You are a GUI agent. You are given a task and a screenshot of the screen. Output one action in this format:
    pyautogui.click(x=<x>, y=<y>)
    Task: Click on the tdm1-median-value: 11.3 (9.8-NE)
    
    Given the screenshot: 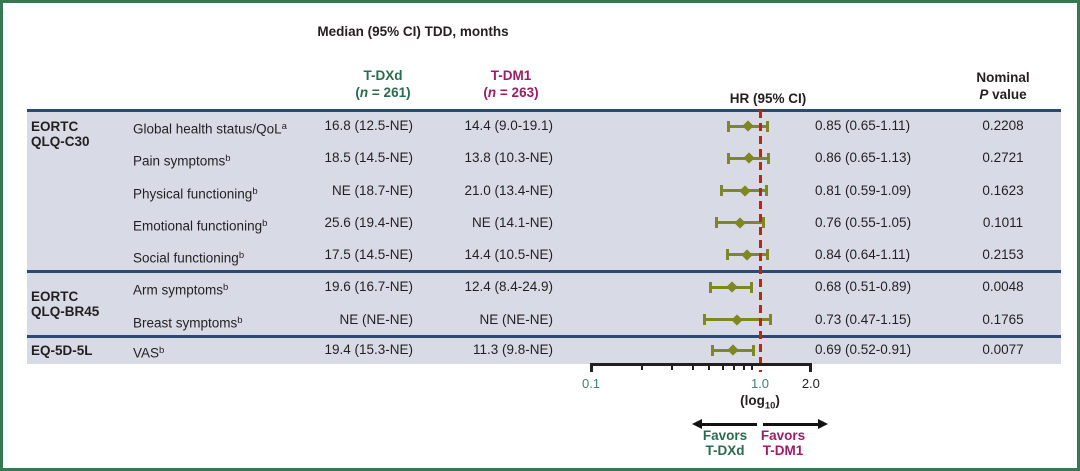 What is the action you would take?
    pyautogui.click(x=512, y=349)
    